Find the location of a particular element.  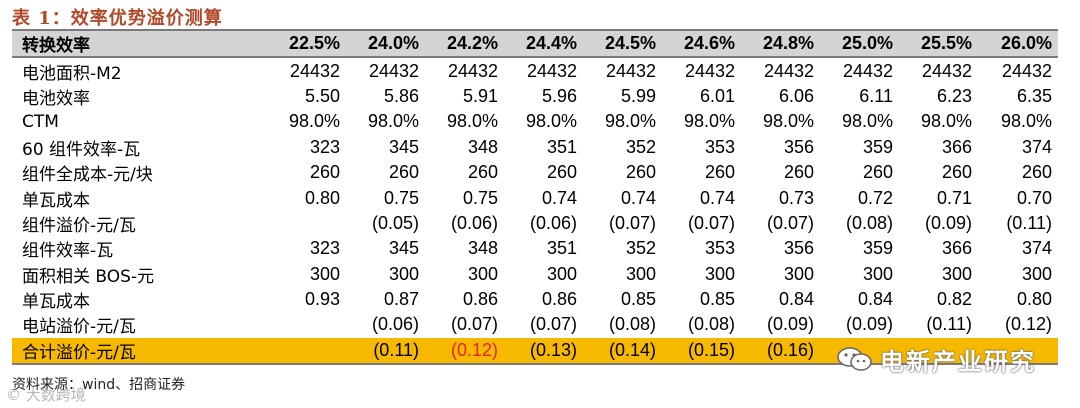

table-row: 60 组件效率-瓦 323 345 348 351 352 353 356 359 366 374 is located at coordinates (535, 147).